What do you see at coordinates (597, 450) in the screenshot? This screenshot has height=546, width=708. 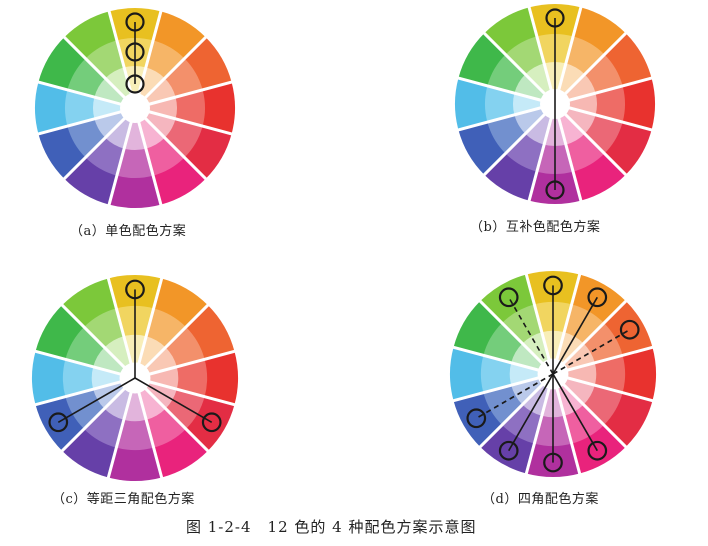 I see `marker-magenta` at bounding box center [597, 450].